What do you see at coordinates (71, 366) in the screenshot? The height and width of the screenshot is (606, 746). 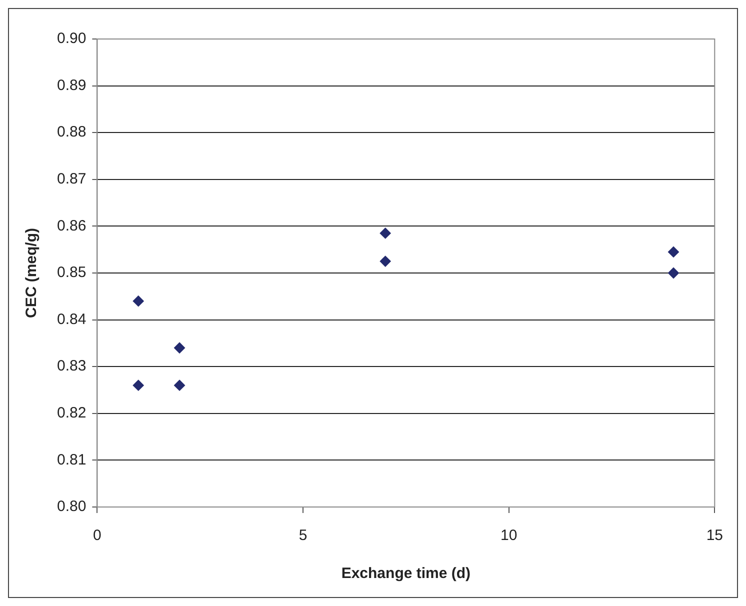 I see `y-tick-label: 0.83` at bounding box center [71, 366].